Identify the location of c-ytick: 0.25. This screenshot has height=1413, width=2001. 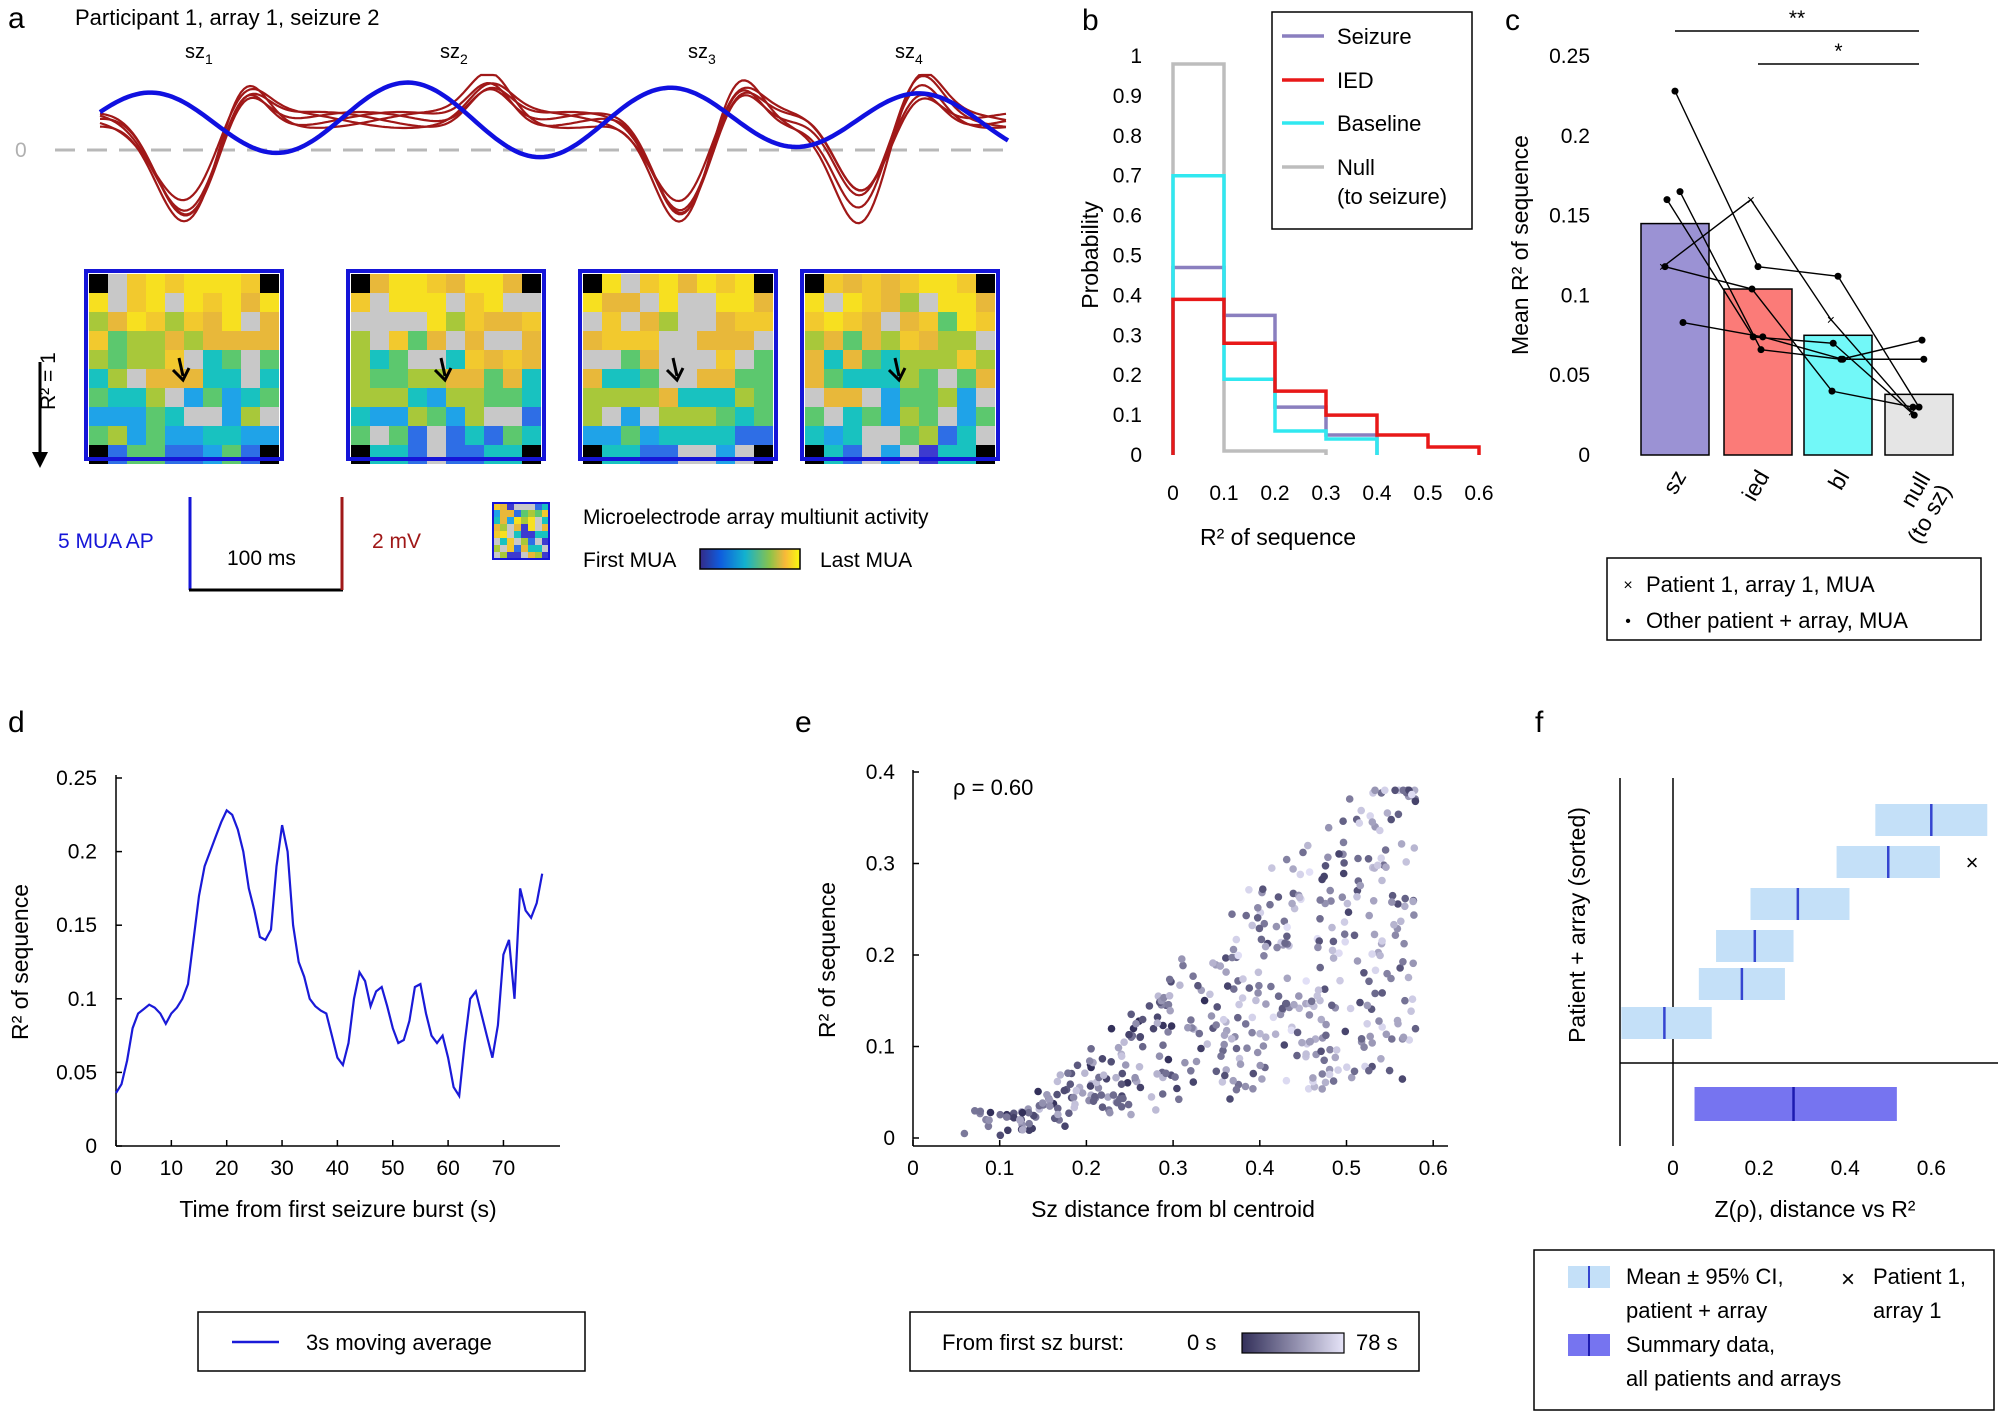
(1569, 56).